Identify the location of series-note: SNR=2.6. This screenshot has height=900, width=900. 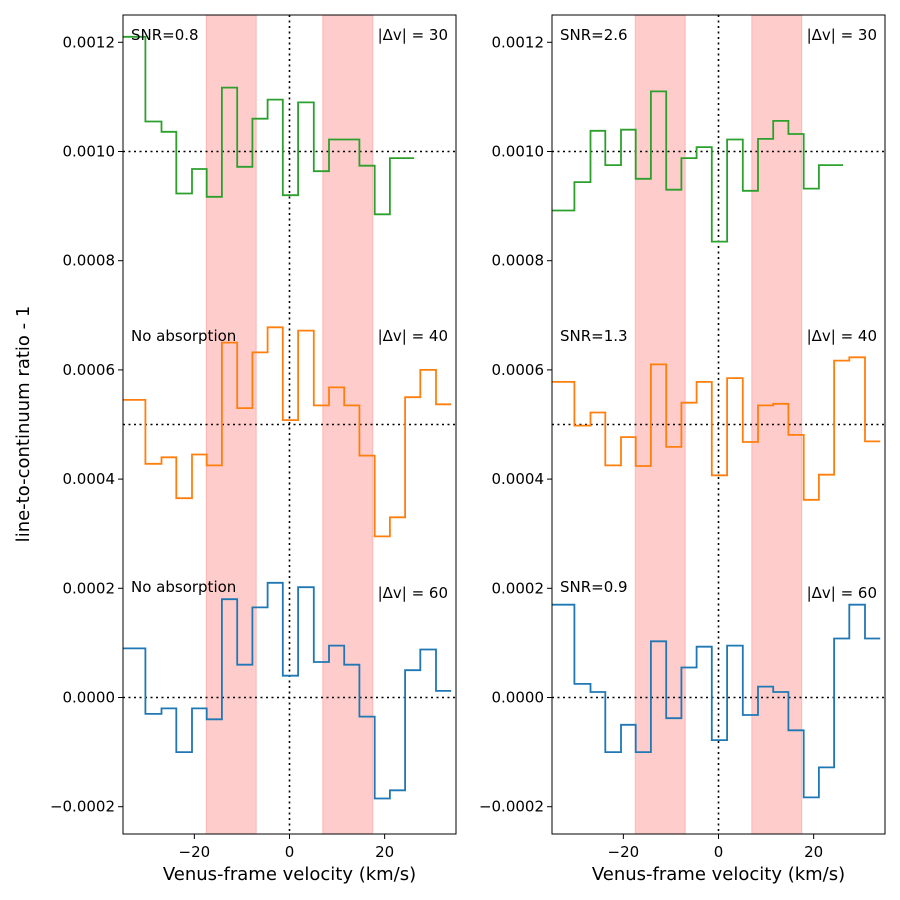
(594, 35).